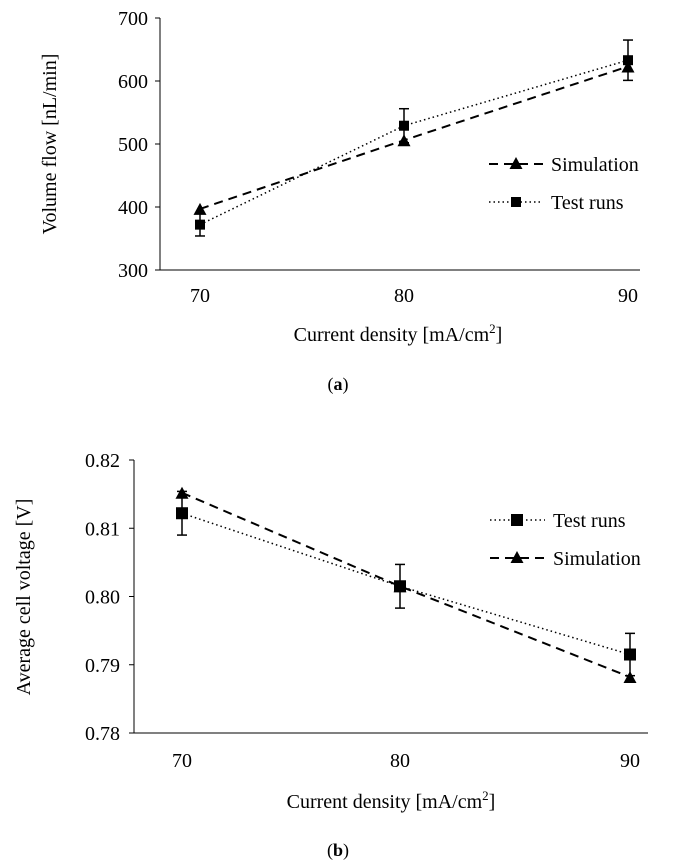  I want to click on y-tick-label: 0.79, so click(102, 666).